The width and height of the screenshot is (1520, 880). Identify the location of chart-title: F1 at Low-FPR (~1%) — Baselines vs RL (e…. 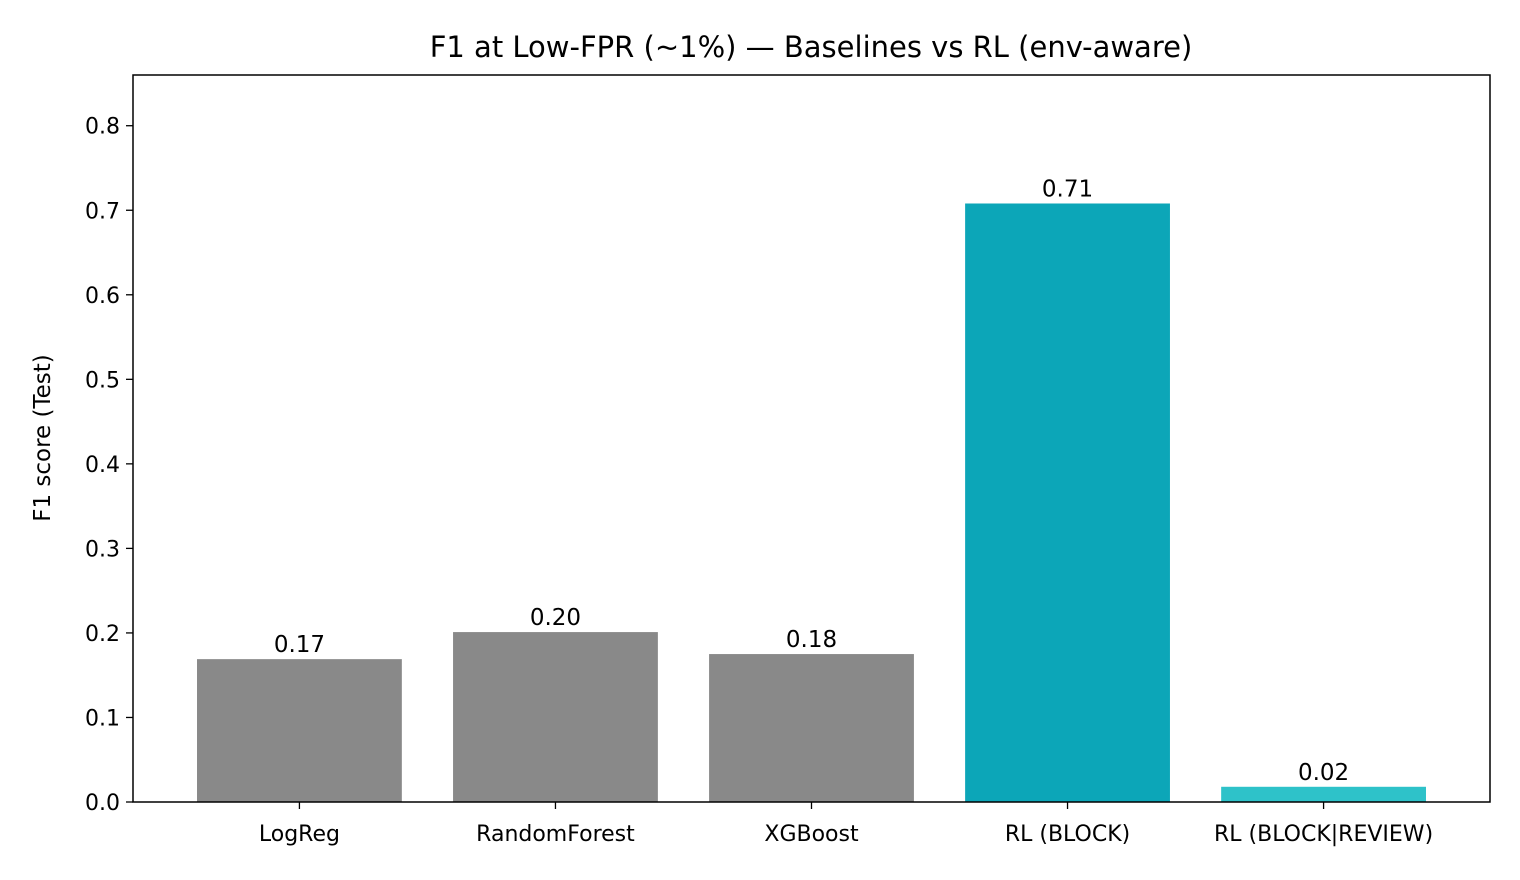
(811, 47).